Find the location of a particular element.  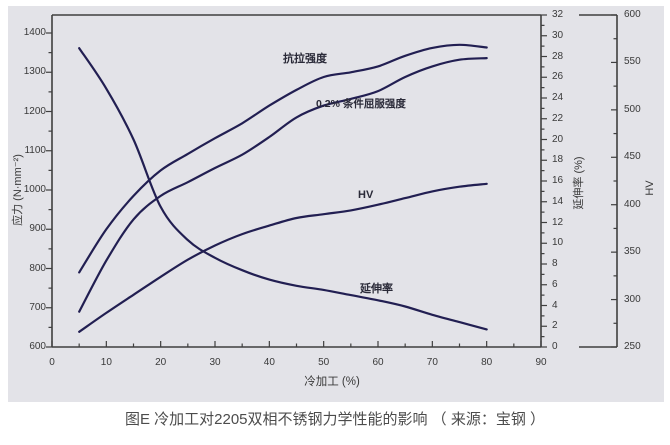

tick-label: 1300 is located at coordinates (34, 72).